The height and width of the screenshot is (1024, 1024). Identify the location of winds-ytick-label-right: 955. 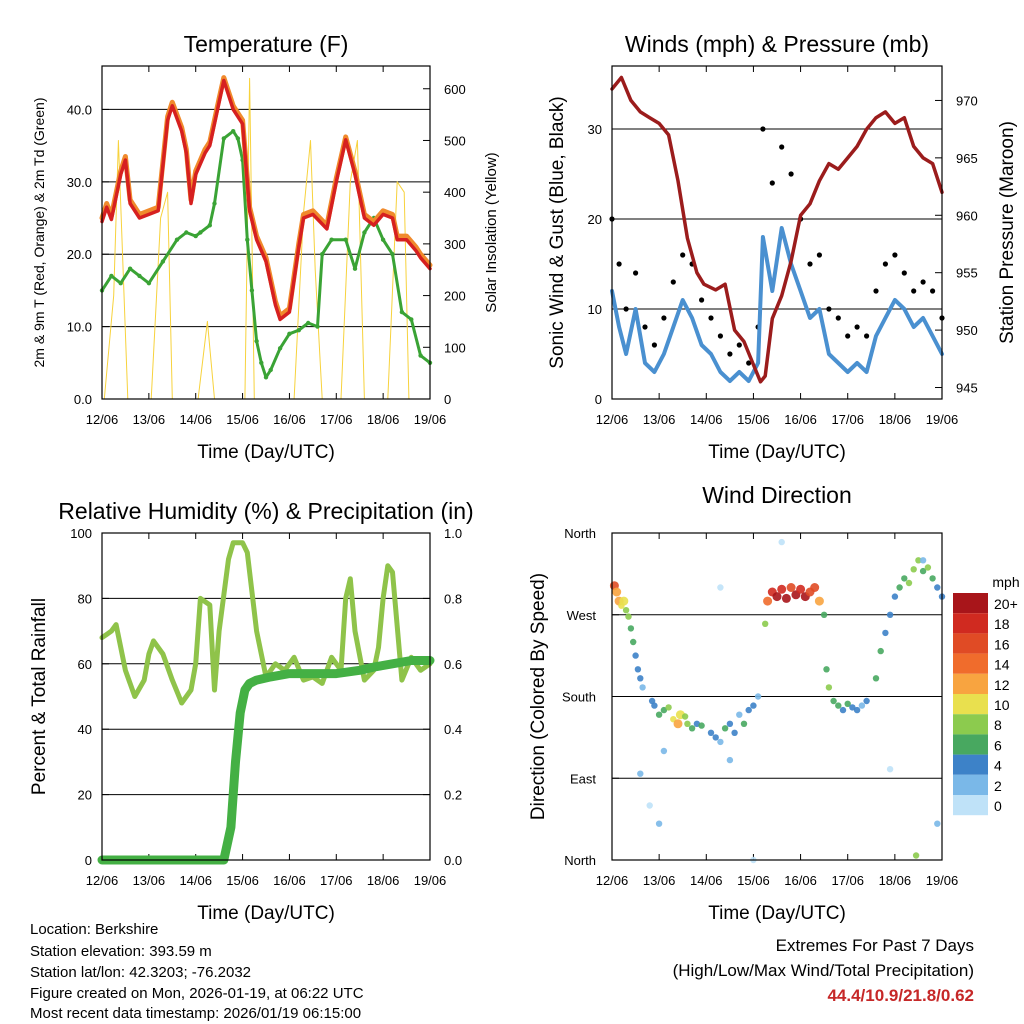
(967, 273).